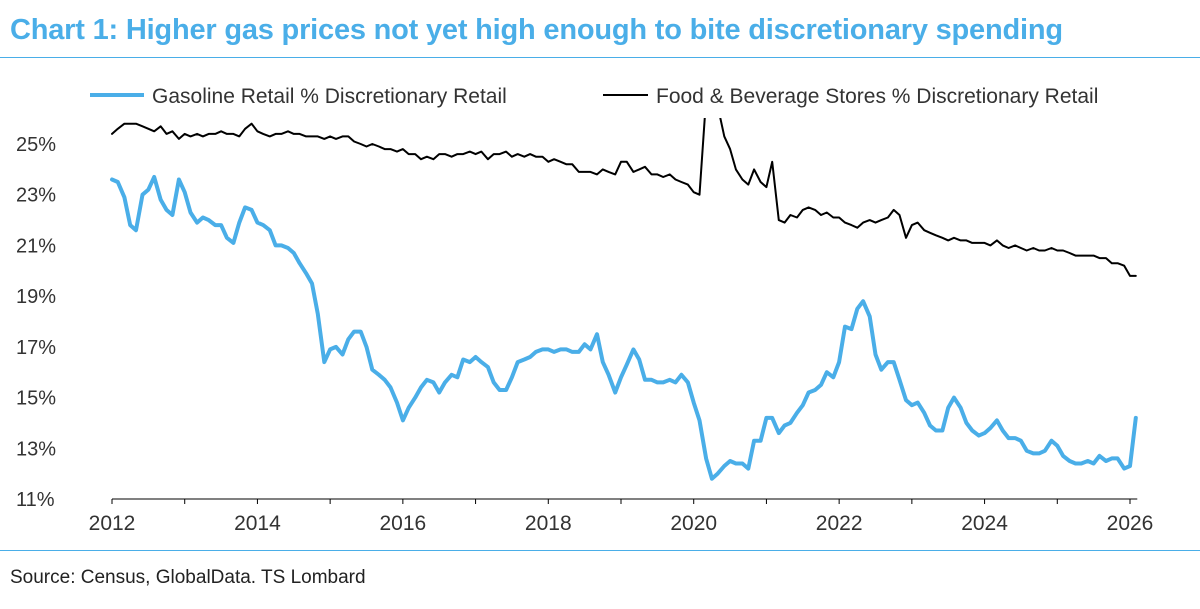  Describe the element at coordinates (984, 523) in the screenshot. I see `x-tick-label: 2024` at that location.